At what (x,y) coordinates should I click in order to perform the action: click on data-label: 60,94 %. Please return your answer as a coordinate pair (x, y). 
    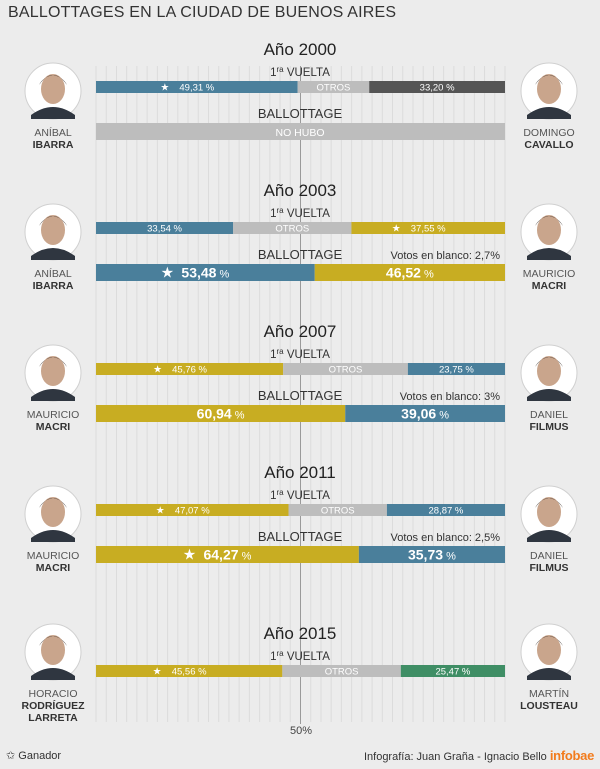
    Looking at the image, I should click on (221, 414).